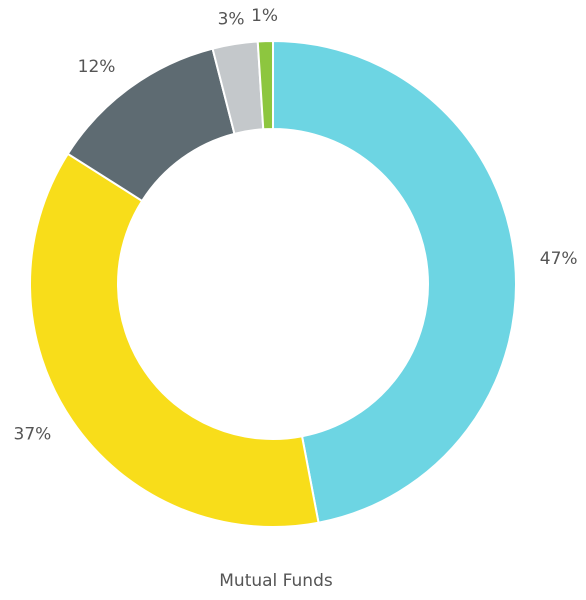  Describe the element at coordinates (276, 581) in the screenshot. I see `chart-title: Mutual Funds` at that location.